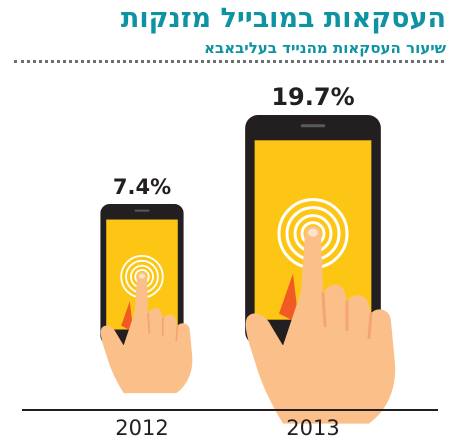 Image resolution: width=458 pixels, height=438 pixels. What do you see at coordinates (312, 97) in the screenshot?
I see `value-label-2013: 19.7%` at bounding box center [312, 97].